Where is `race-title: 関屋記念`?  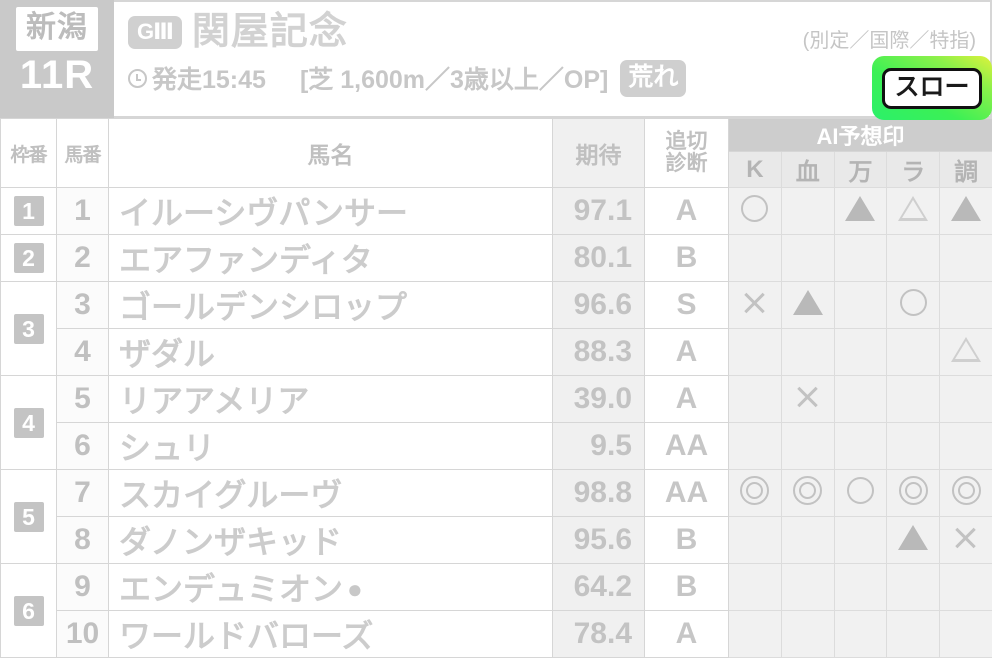
race-title: 関屋記念 is located at coordinates (270, 32).